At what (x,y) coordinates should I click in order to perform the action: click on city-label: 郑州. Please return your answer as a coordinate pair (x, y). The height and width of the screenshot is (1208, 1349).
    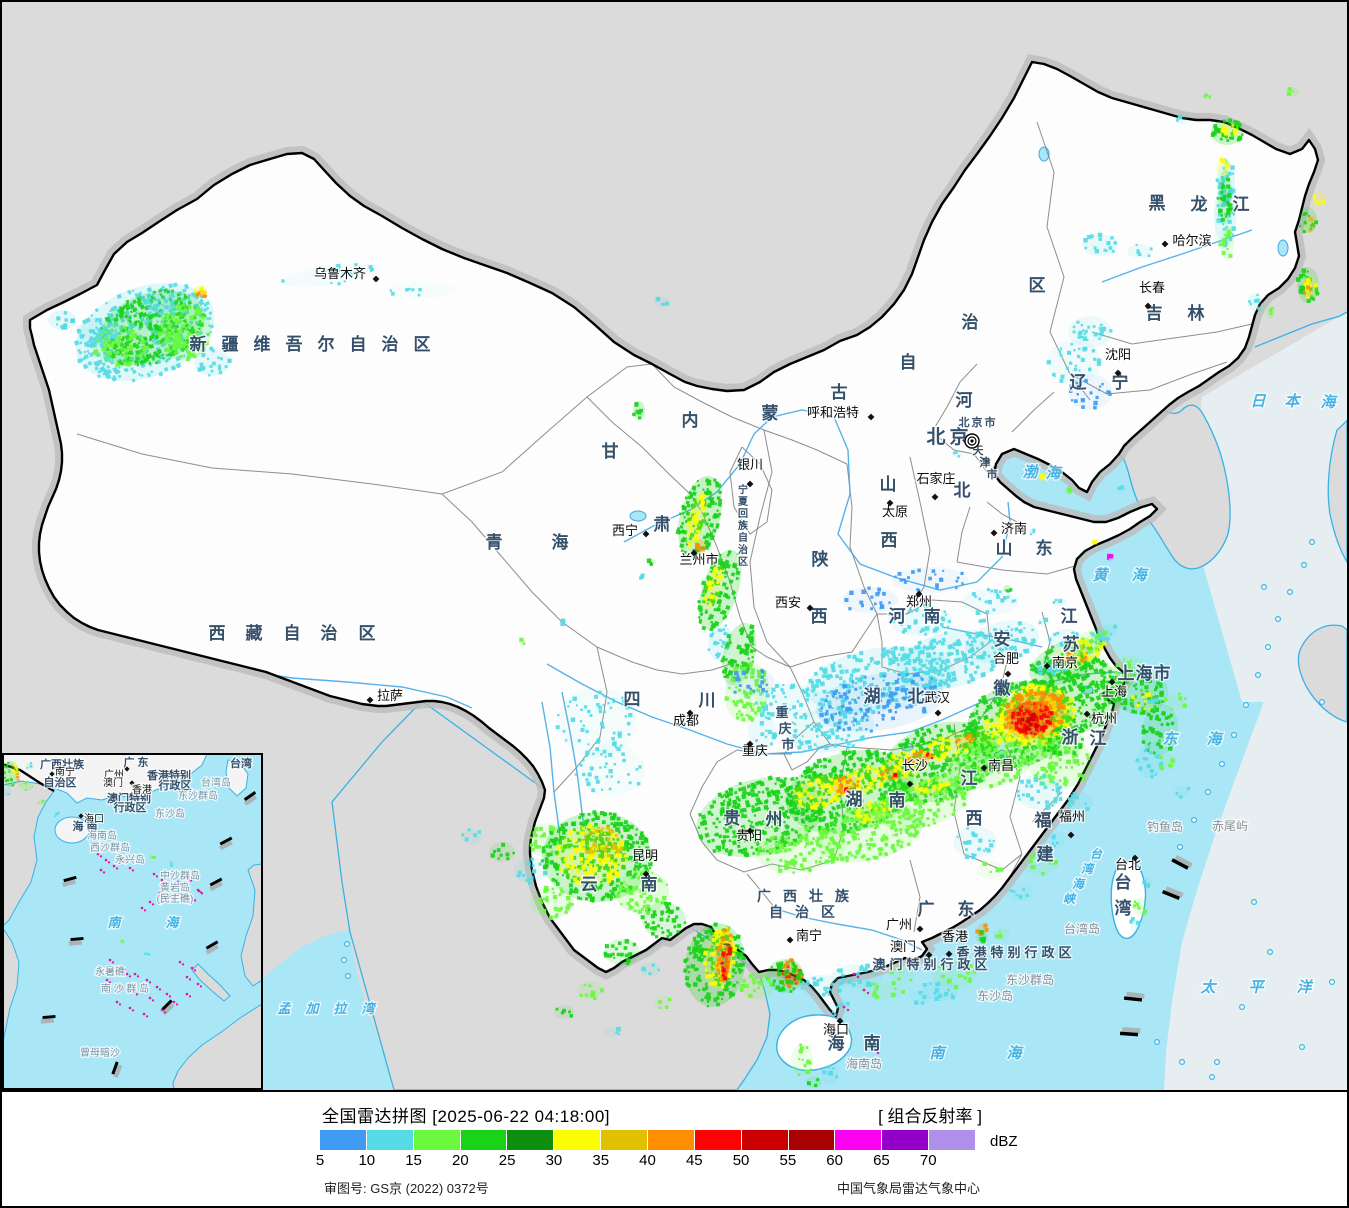
    Looking at the image, I should click on (919, 601).